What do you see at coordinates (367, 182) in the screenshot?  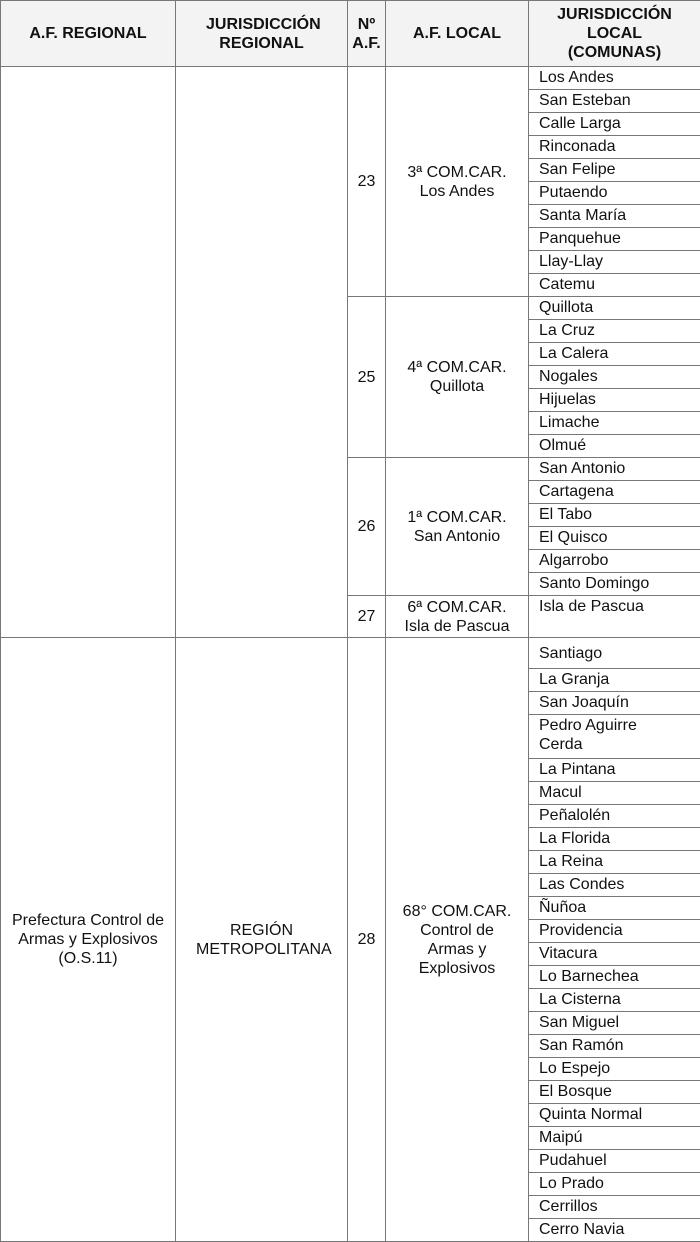 I see `num-af-cell: 23` at bounding box center [367, 182].